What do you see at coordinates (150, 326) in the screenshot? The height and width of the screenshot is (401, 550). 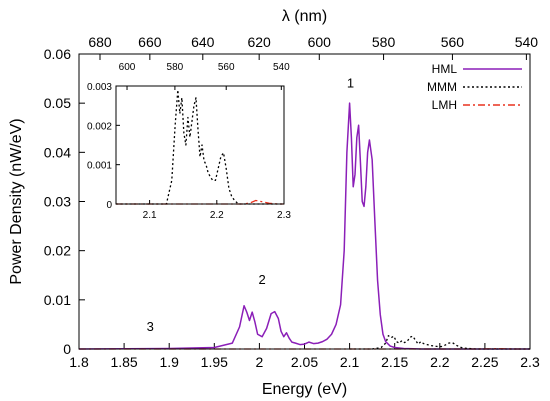 I see `peak-label: 3` at bounding box center [150, 326].